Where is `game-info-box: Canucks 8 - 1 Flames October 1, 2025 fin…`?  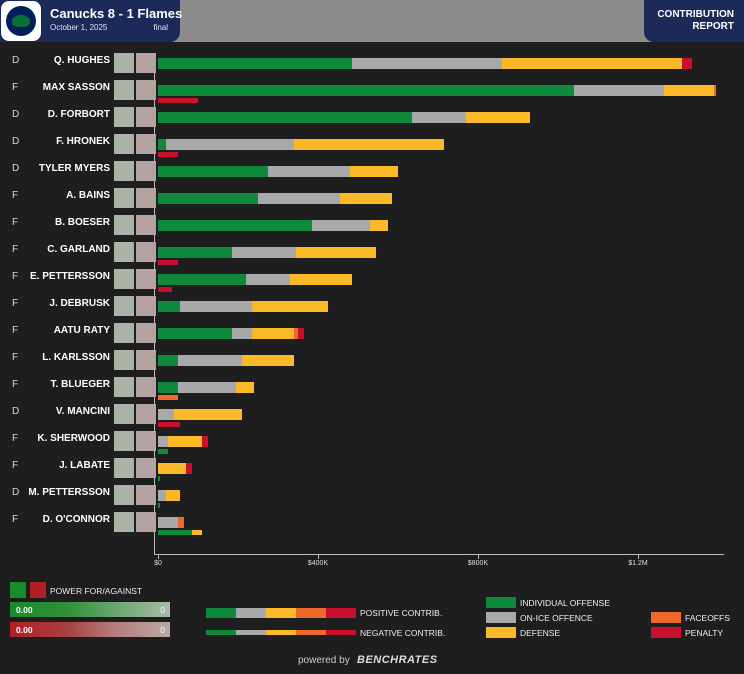 game-info-box: Canucks 8 - 1 Flames October 1, 2025 fin… is located at coordinates (91, 21).